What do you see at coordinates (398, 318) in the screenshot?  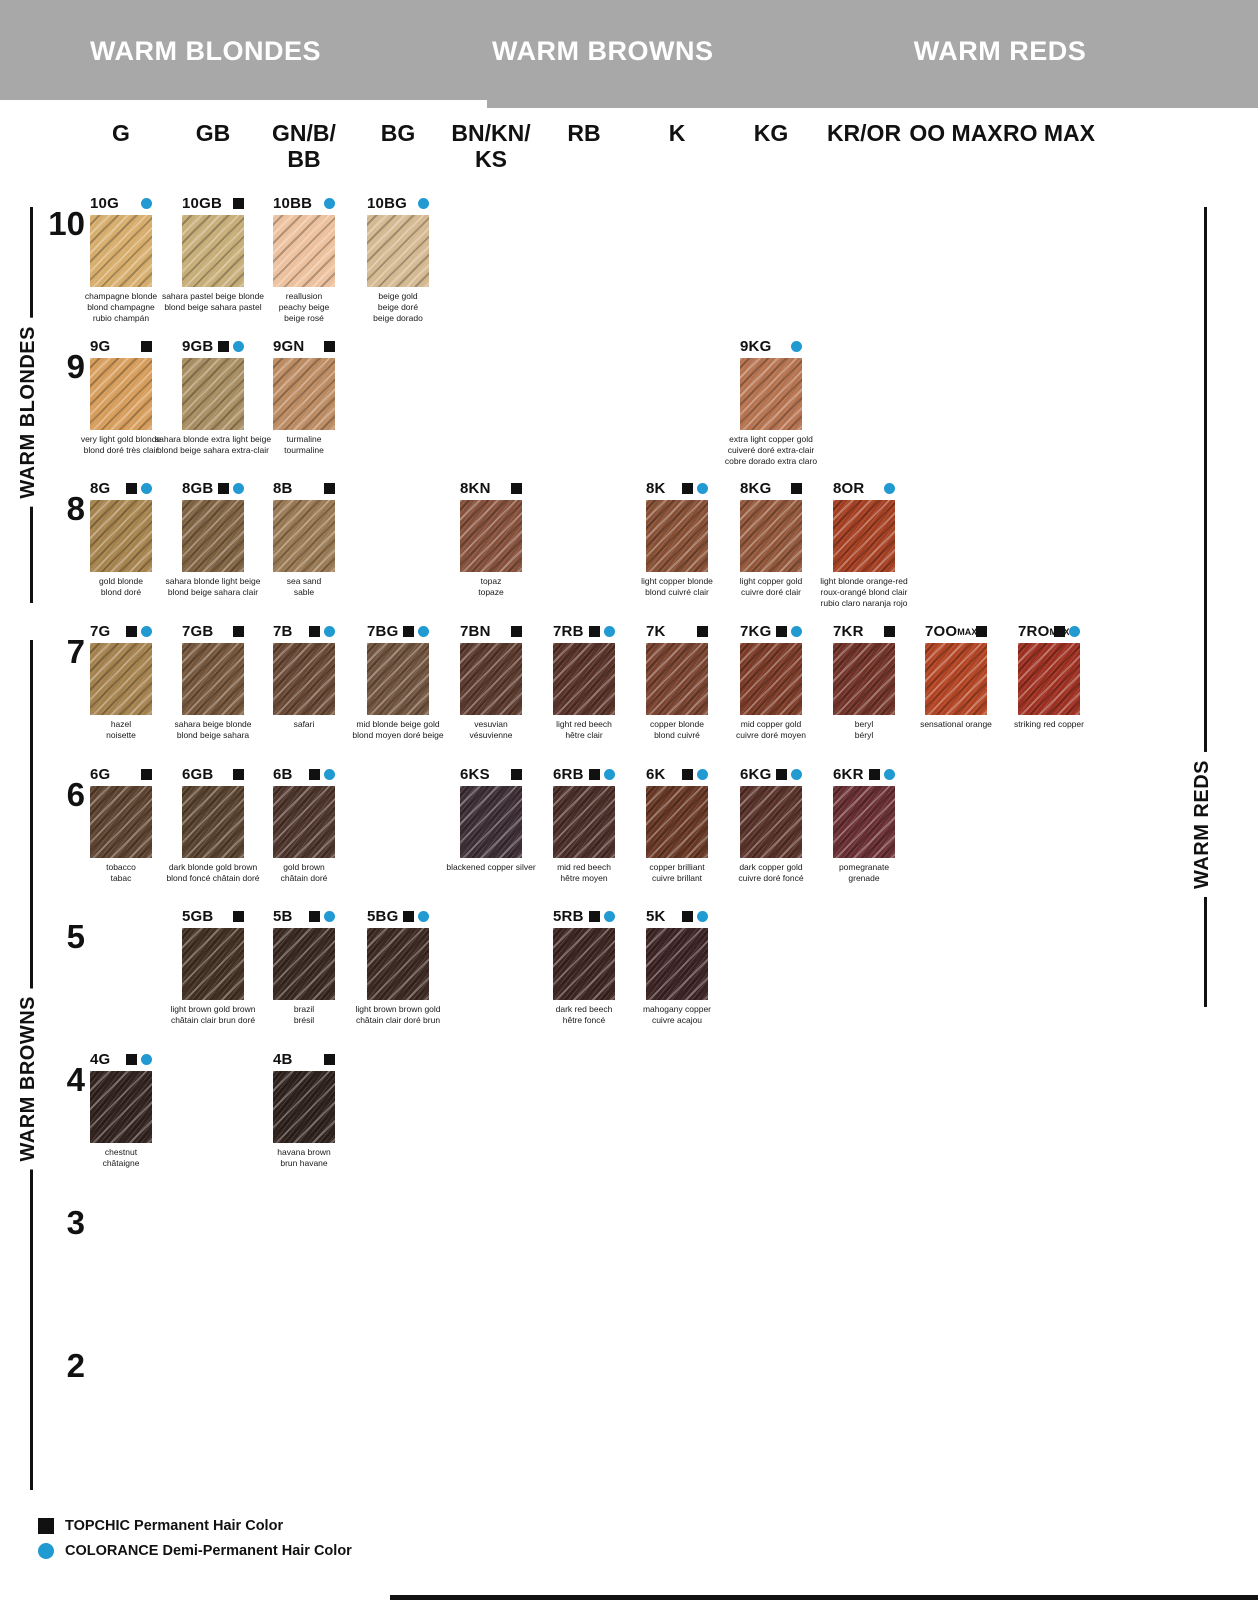 I see `caption-line: beige dorado` at bounding box center [398, 318].